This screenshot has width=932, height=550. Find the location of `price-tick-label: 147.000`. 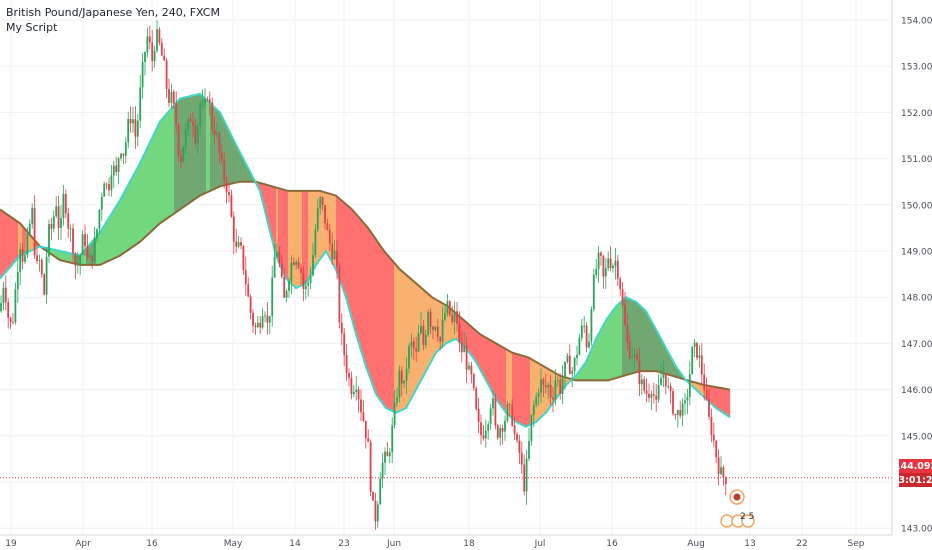

price-tick-label: 147.000 is located at coordinates (916, 345).